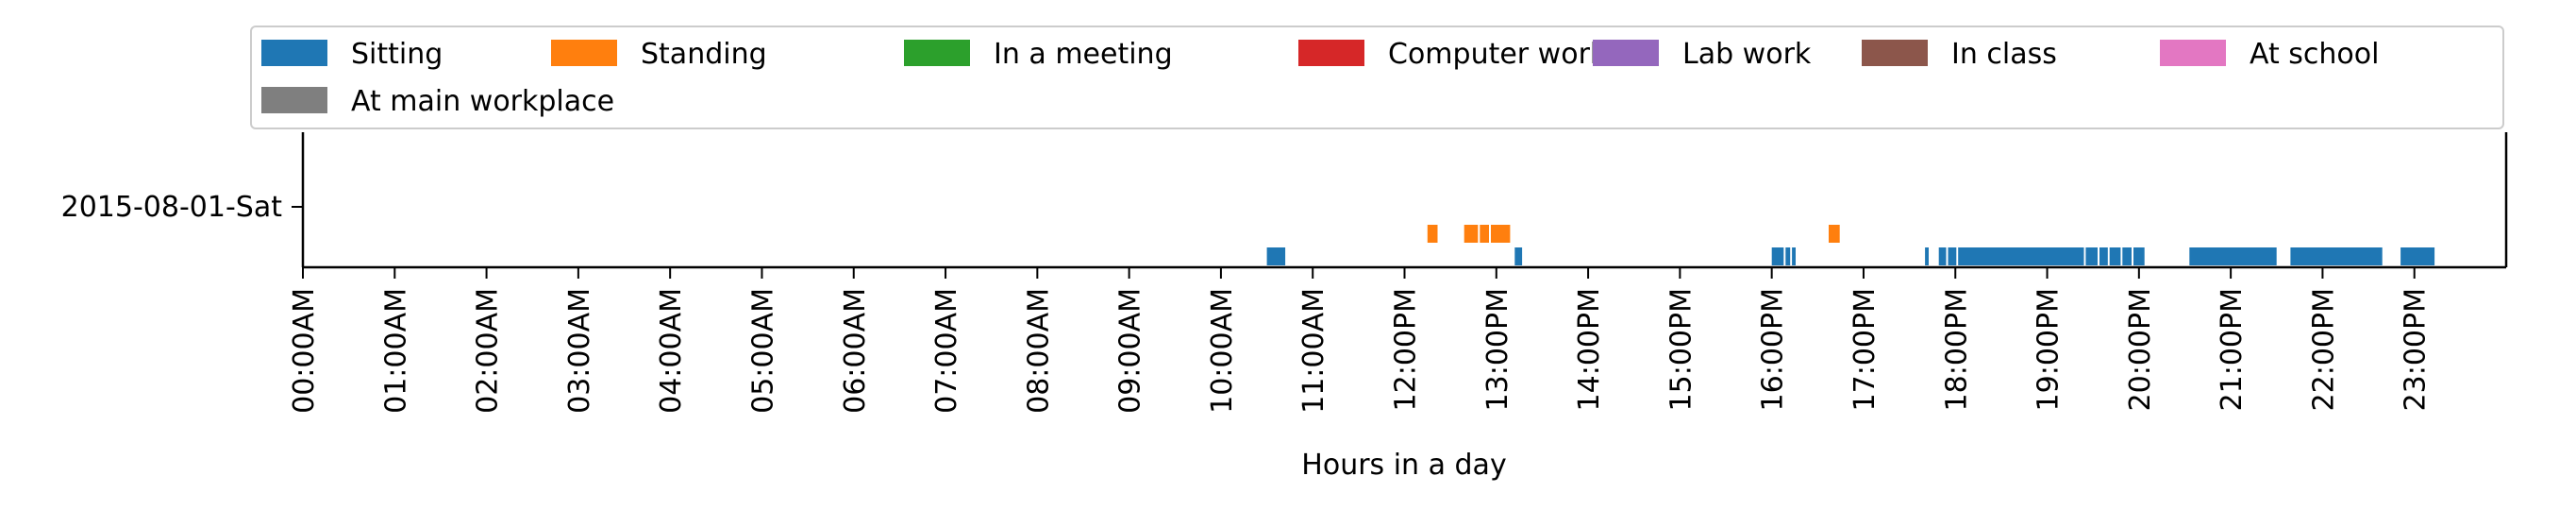  I want to click on x-tick-label: 13:00PM, so click(1497, 349).